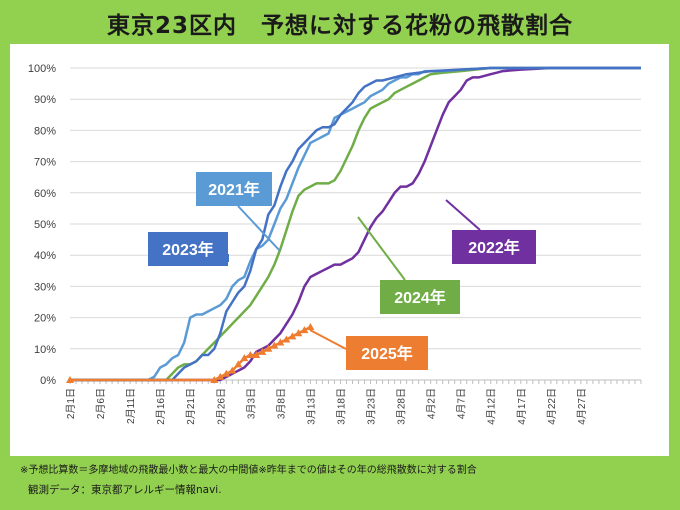 The width and height of the screenshot is (680, 510). Describe the element at coordinates (582, 406) in the screenshot. I see `x-tick-label: 4月27日` at that location.